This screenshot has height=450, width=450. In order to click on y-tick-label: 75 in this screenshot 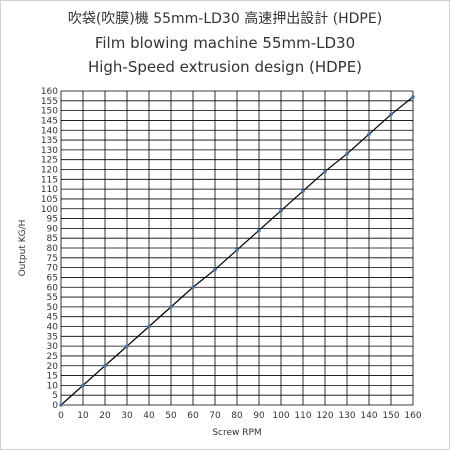, I will do `click(52, 259)`.